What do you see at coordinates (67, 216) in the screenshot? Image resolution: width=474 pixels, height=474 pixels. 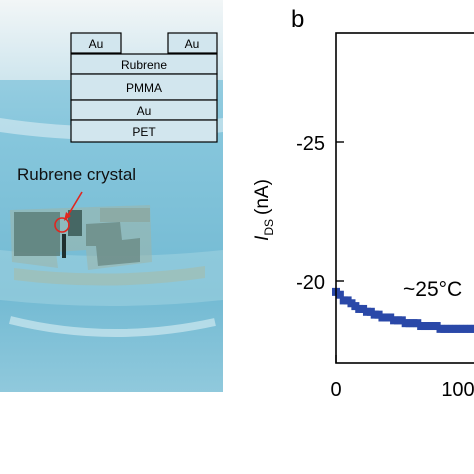 I see `crystal-pointer-arrowhead` at bounding box center [67, 216].